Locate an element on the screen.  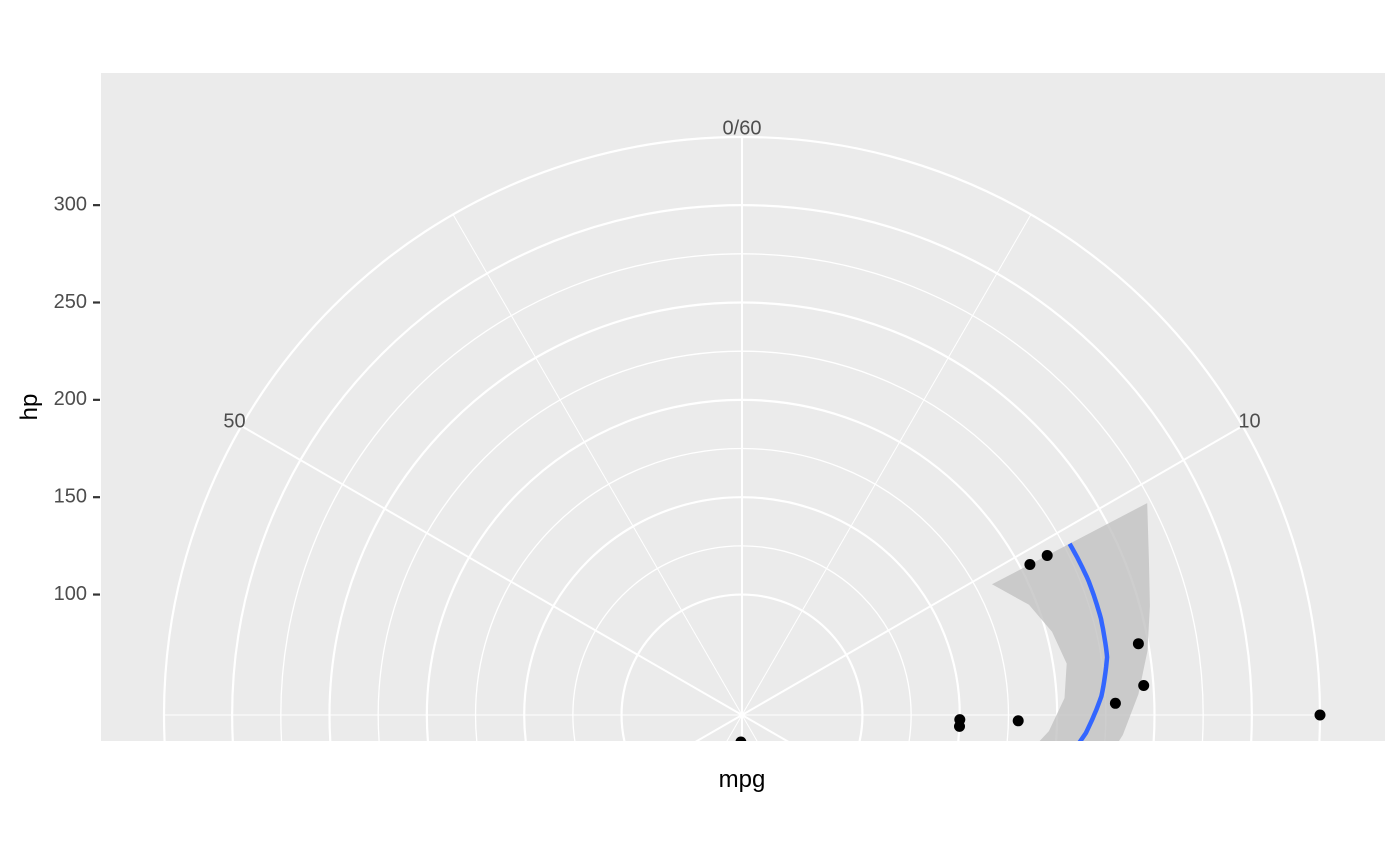
ribbon-layer is located at coordinates (1071, 622).